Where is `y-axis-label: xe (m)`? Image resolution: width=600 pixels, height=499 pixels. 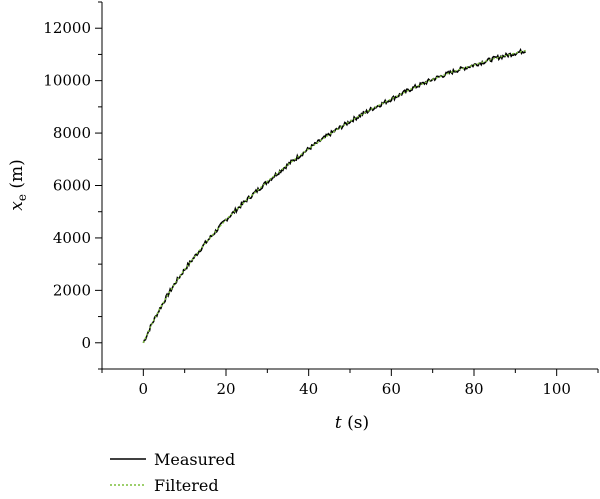
y-axis-label: xe (m) is located at coordinates (18, 185).